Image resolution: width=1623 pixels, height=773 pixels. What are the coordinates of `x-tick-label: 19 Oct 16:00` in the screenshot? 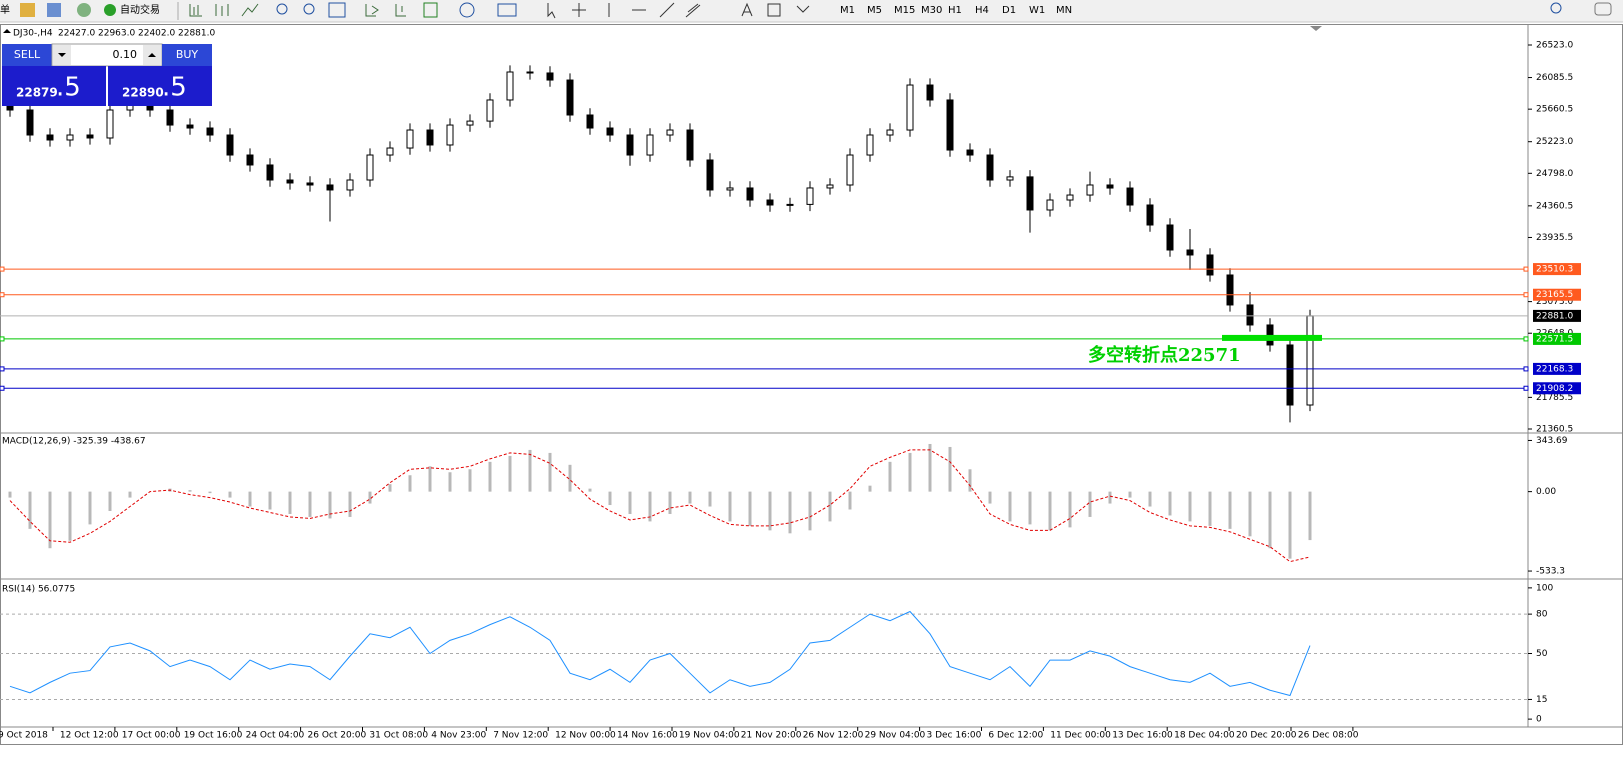 It's located at (213, 736).